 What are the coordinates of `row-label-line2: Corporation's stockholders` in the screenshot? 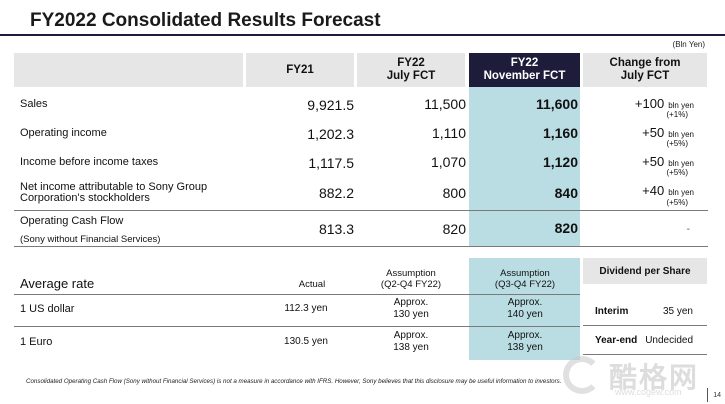 It's located at (85, 198).